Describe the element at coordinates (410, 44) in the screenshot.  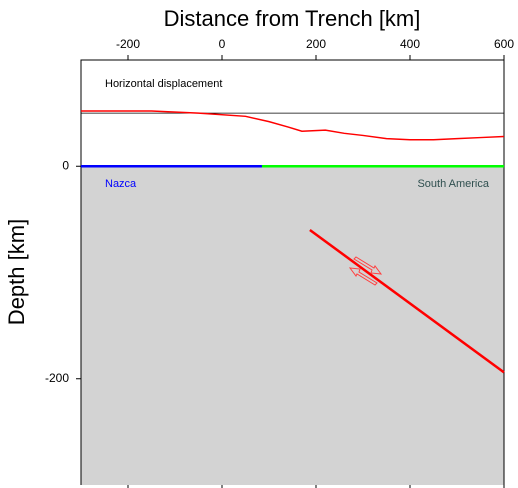
I see `x-tick-label: 400` at that location.